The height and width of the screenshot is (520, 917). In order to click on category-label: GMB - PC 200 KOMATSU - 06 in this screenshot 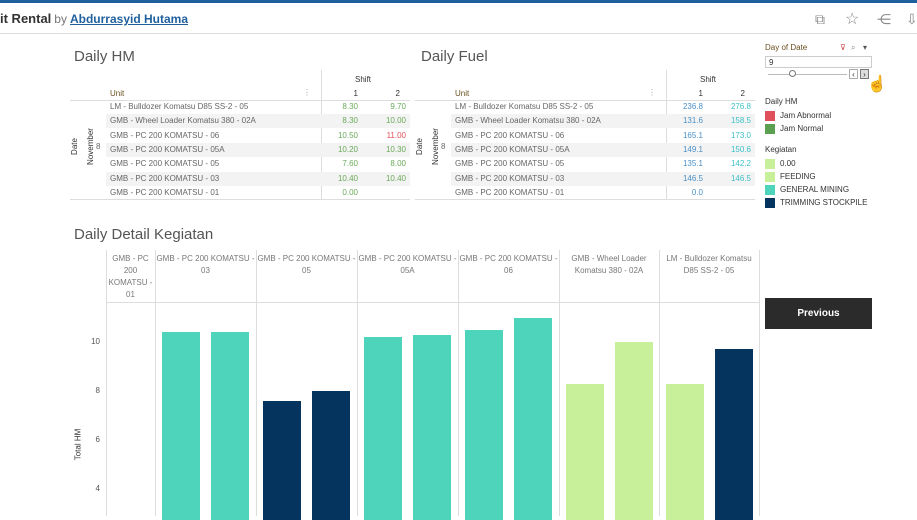, I will do `click(508, 276)`.